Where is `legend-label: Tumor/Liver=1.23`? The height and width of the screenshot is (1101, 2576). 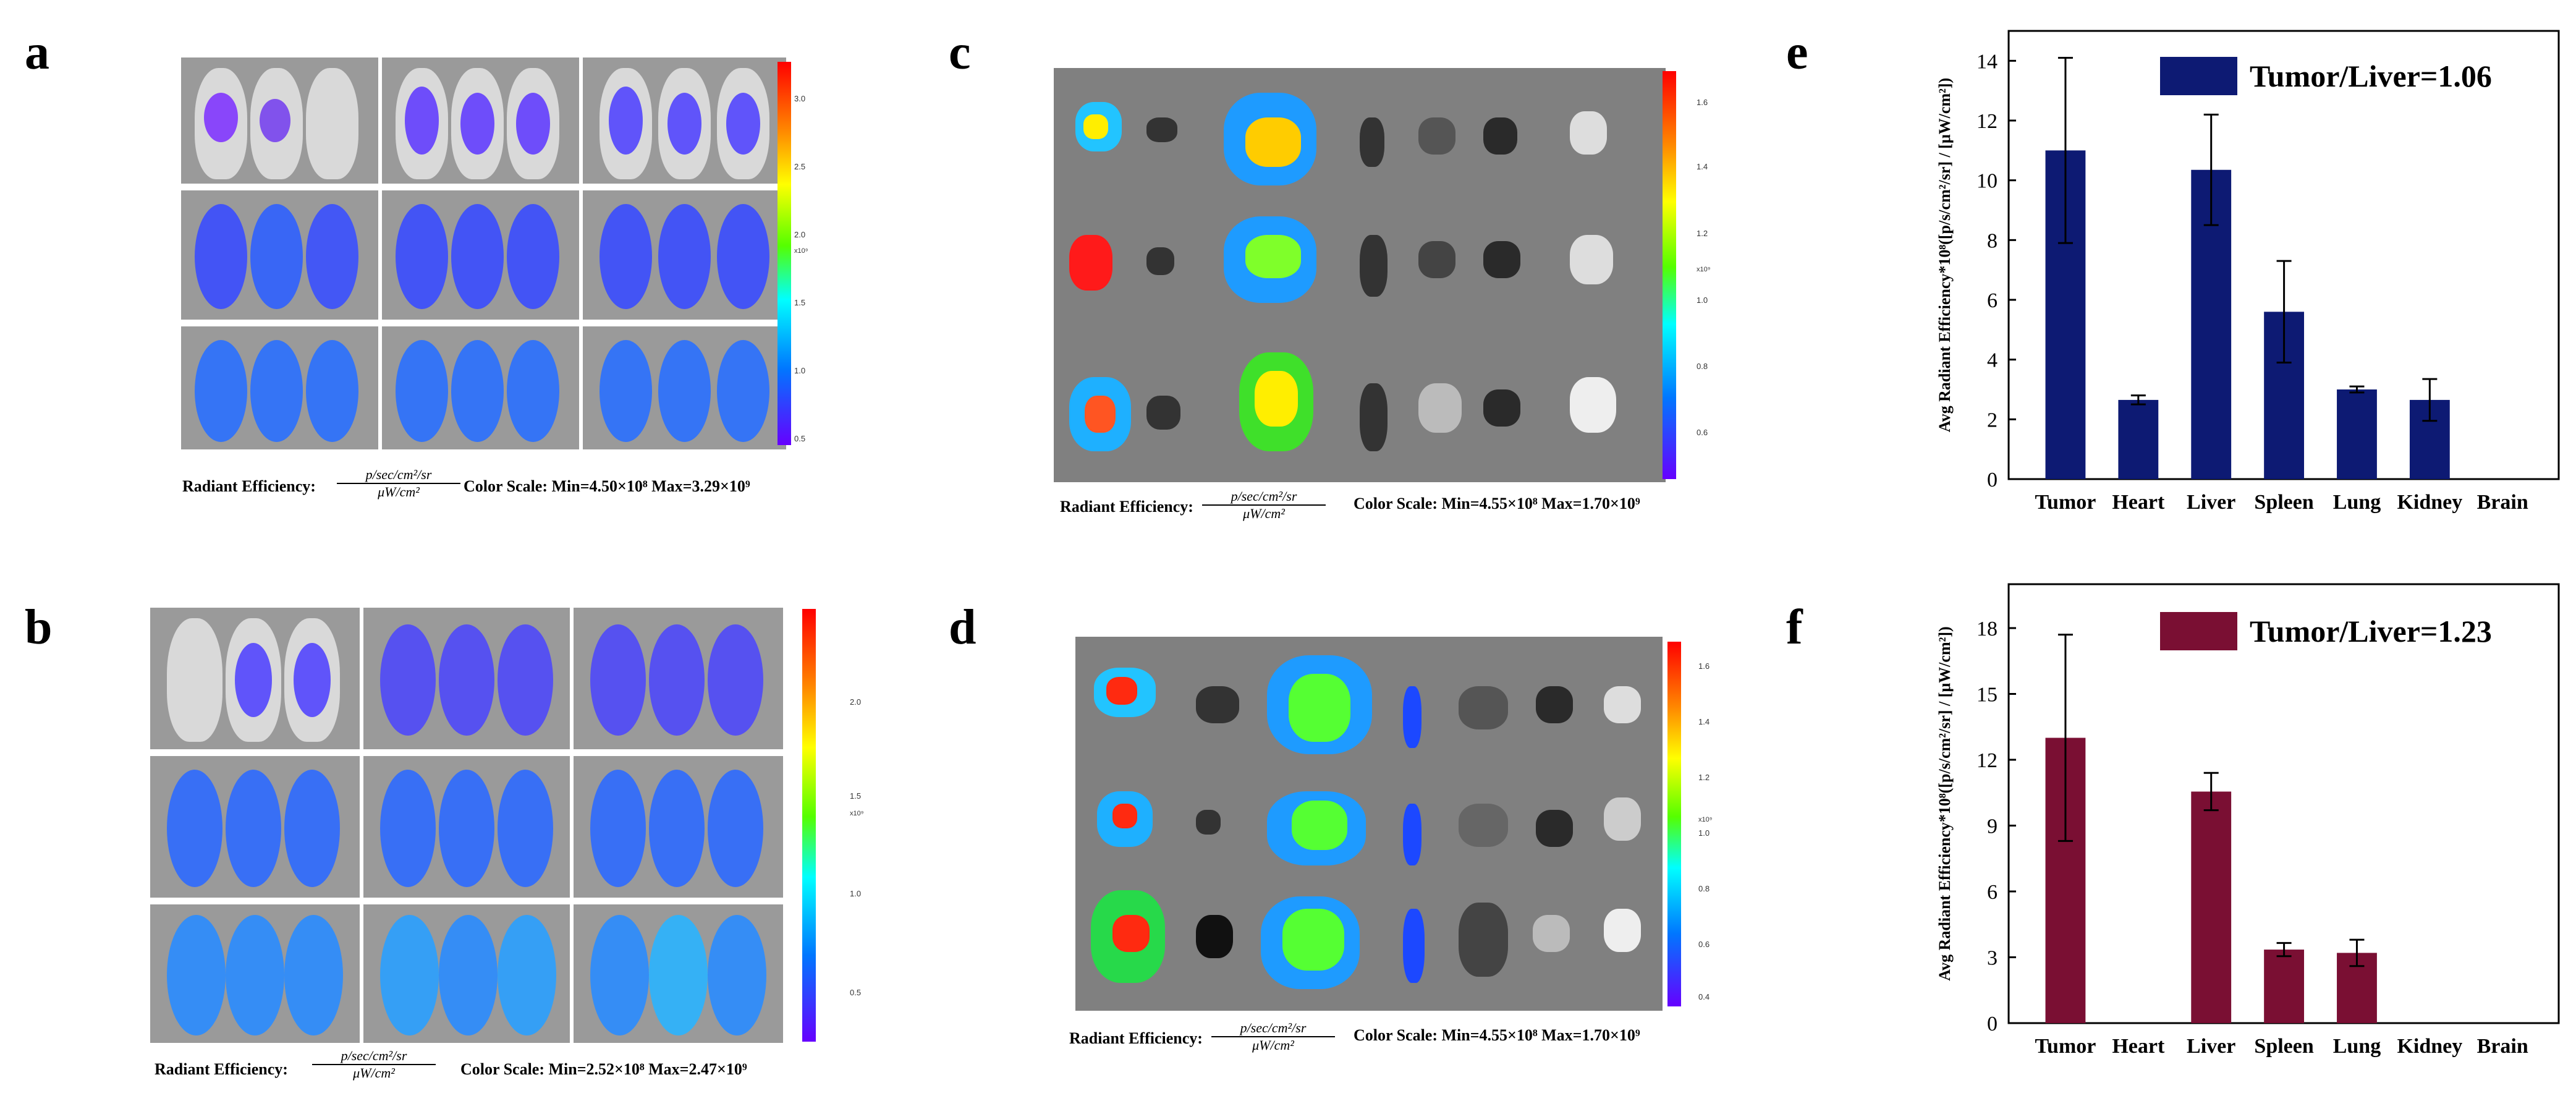 legend-label: Tumor/Liver=1.23 is located at coordinates (2371, 631).